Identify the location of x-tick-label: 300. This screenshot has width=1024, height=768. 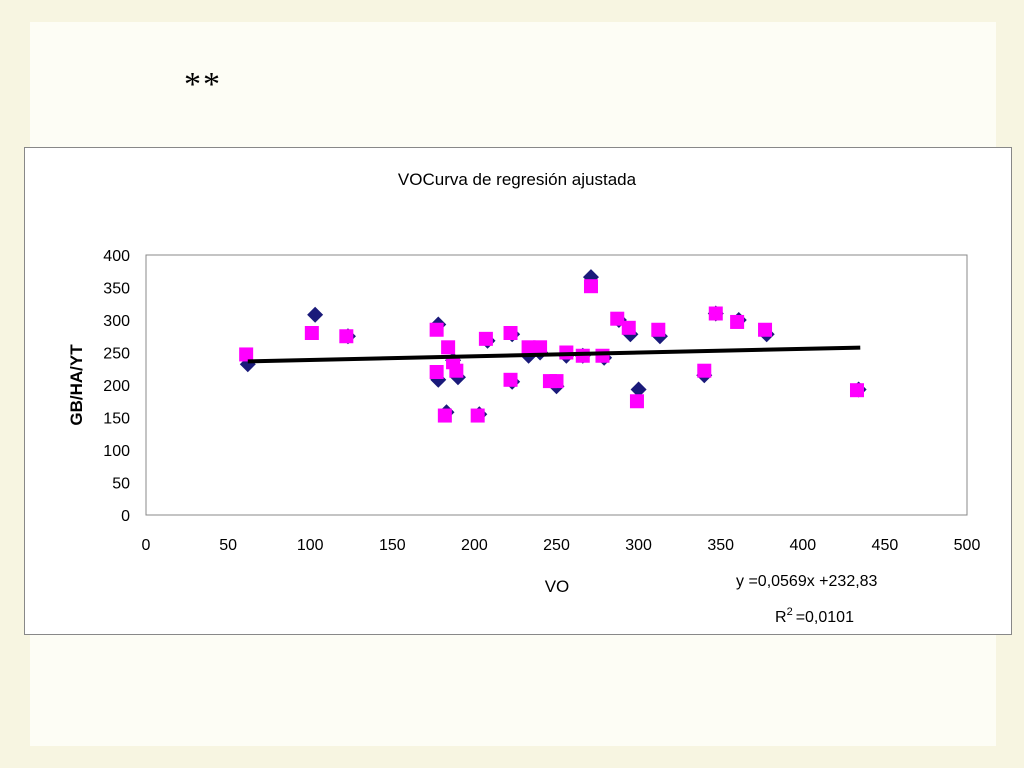
(638, 545).